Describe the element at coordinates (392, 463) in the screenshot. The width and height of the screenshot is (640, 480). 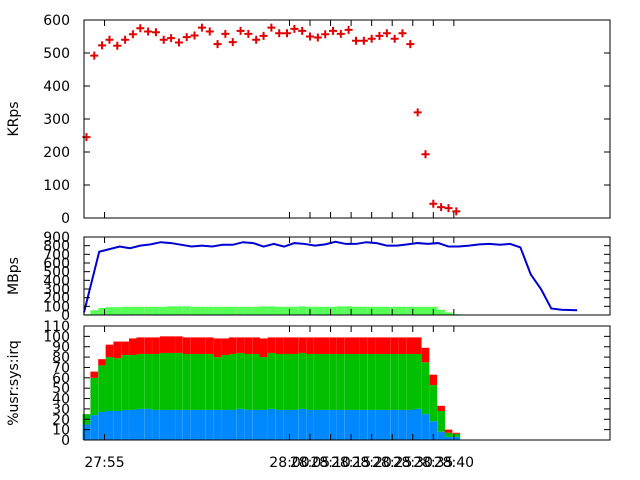
I see `x-tick-label: 28:25` at that location.